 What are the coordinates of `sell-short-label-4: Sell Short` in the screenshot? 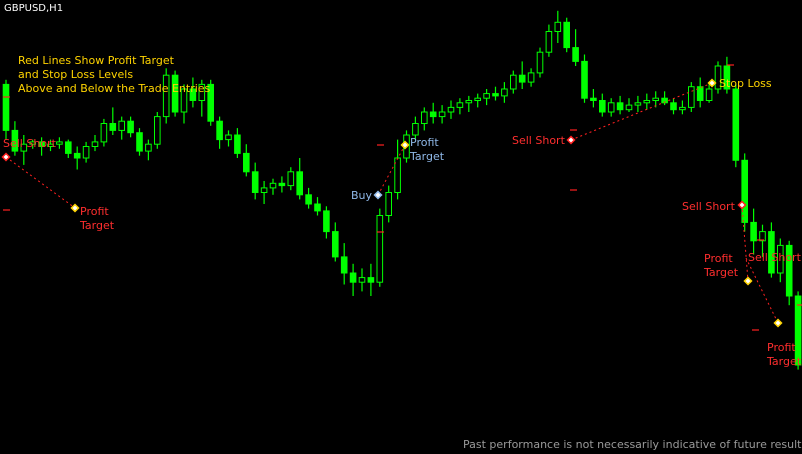 It's located at (774, 257).